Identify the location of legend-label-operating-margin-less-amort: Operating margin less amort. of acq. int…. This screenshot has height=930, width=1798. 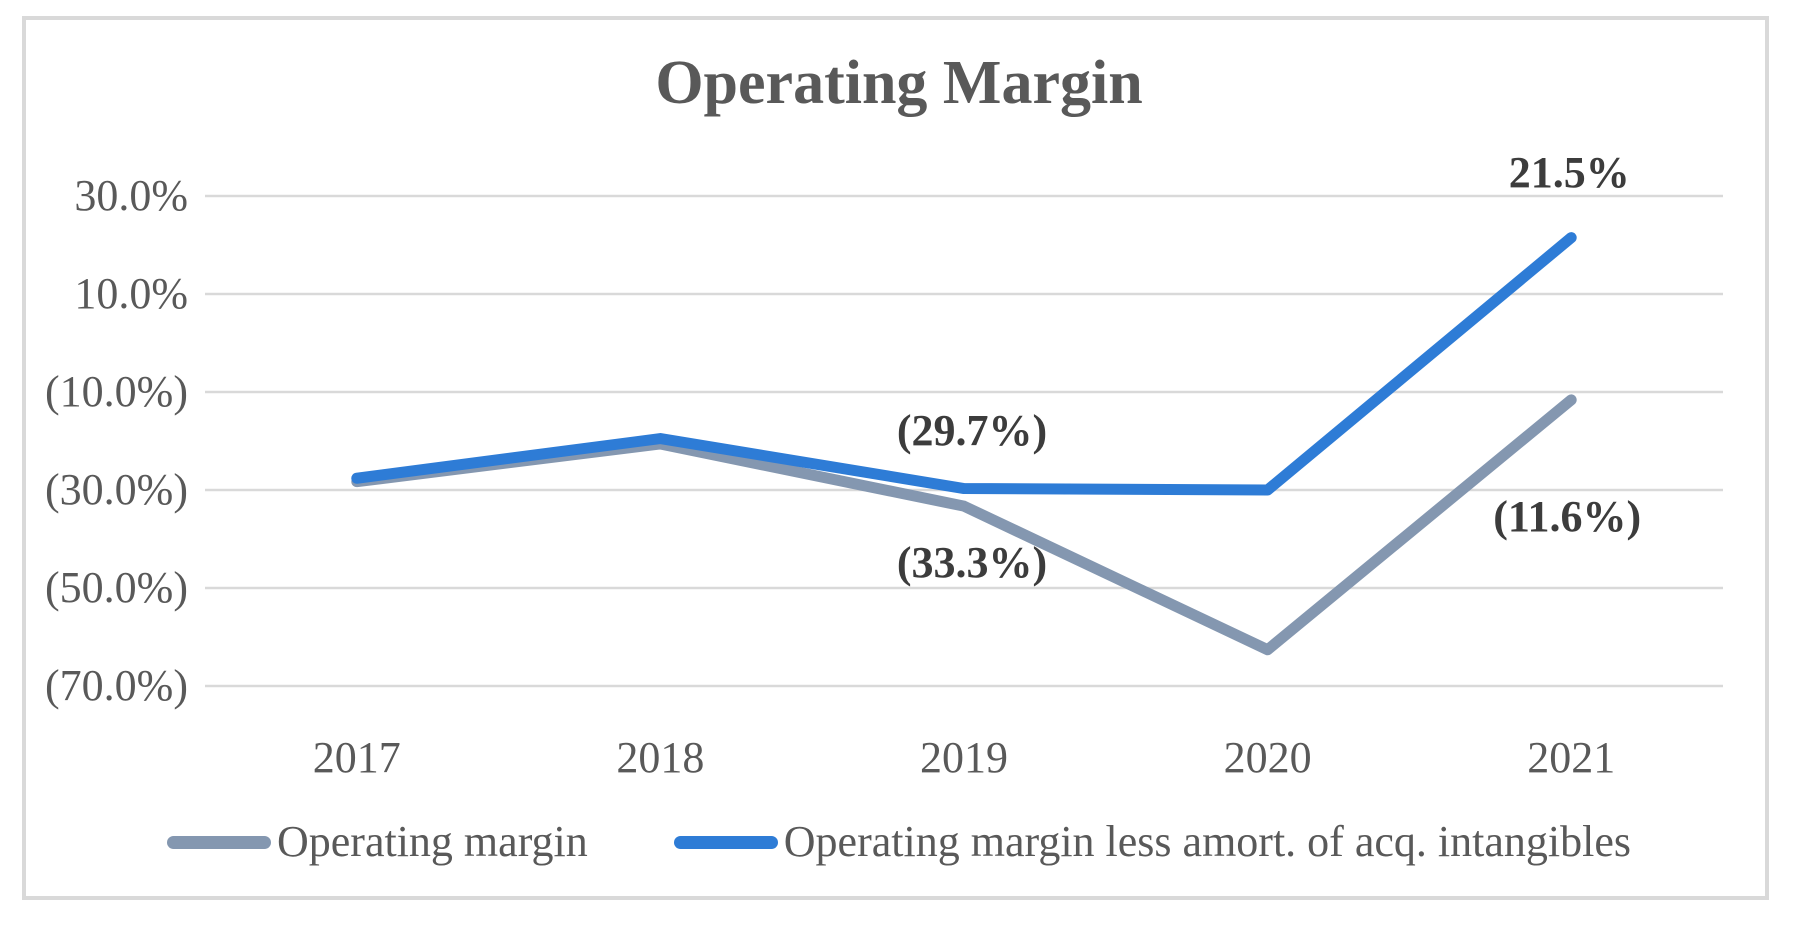
(1207, 841).